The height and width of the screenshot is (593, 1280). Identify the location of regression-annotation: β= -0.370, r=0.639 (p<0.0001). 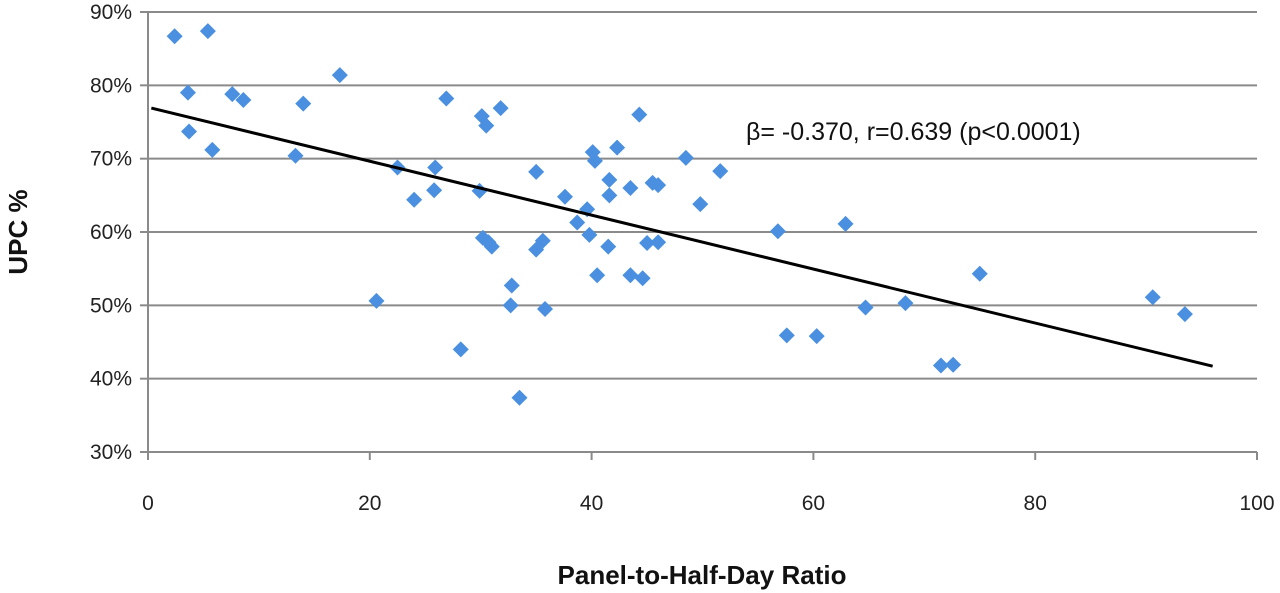
(913, 132).